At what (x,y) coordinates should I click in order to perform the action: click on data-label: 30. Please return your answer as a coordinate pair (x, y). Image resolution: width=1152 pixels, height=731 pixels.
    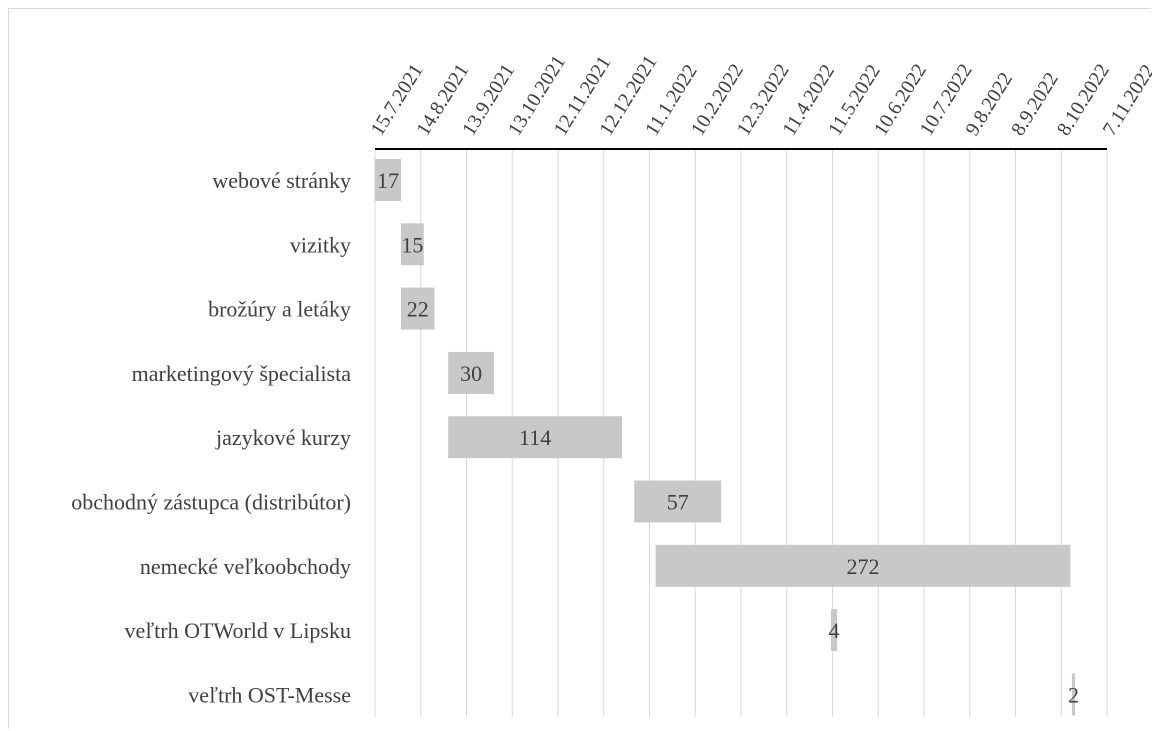
    Looking at the image, I should click on (471, 373).